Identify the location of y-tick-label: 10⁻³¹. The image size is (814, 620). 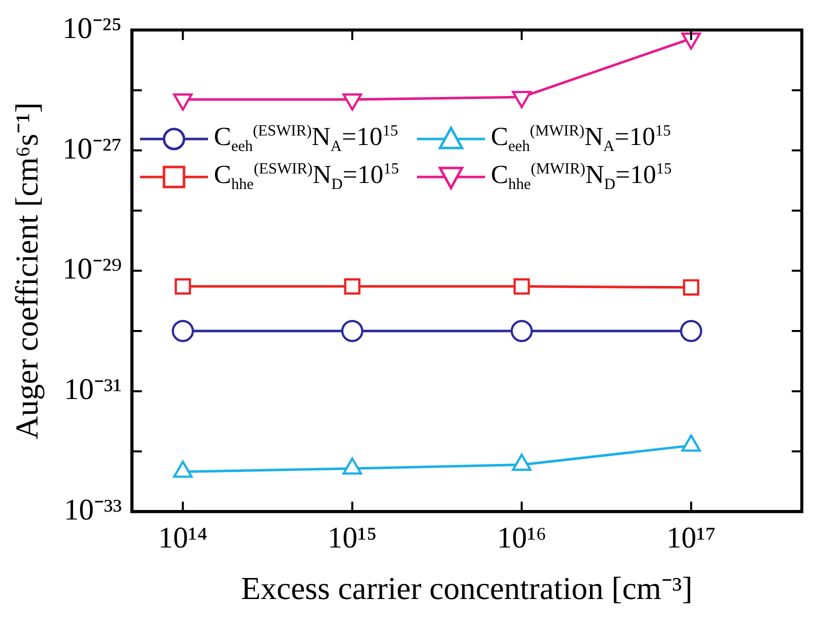
(93, 389).